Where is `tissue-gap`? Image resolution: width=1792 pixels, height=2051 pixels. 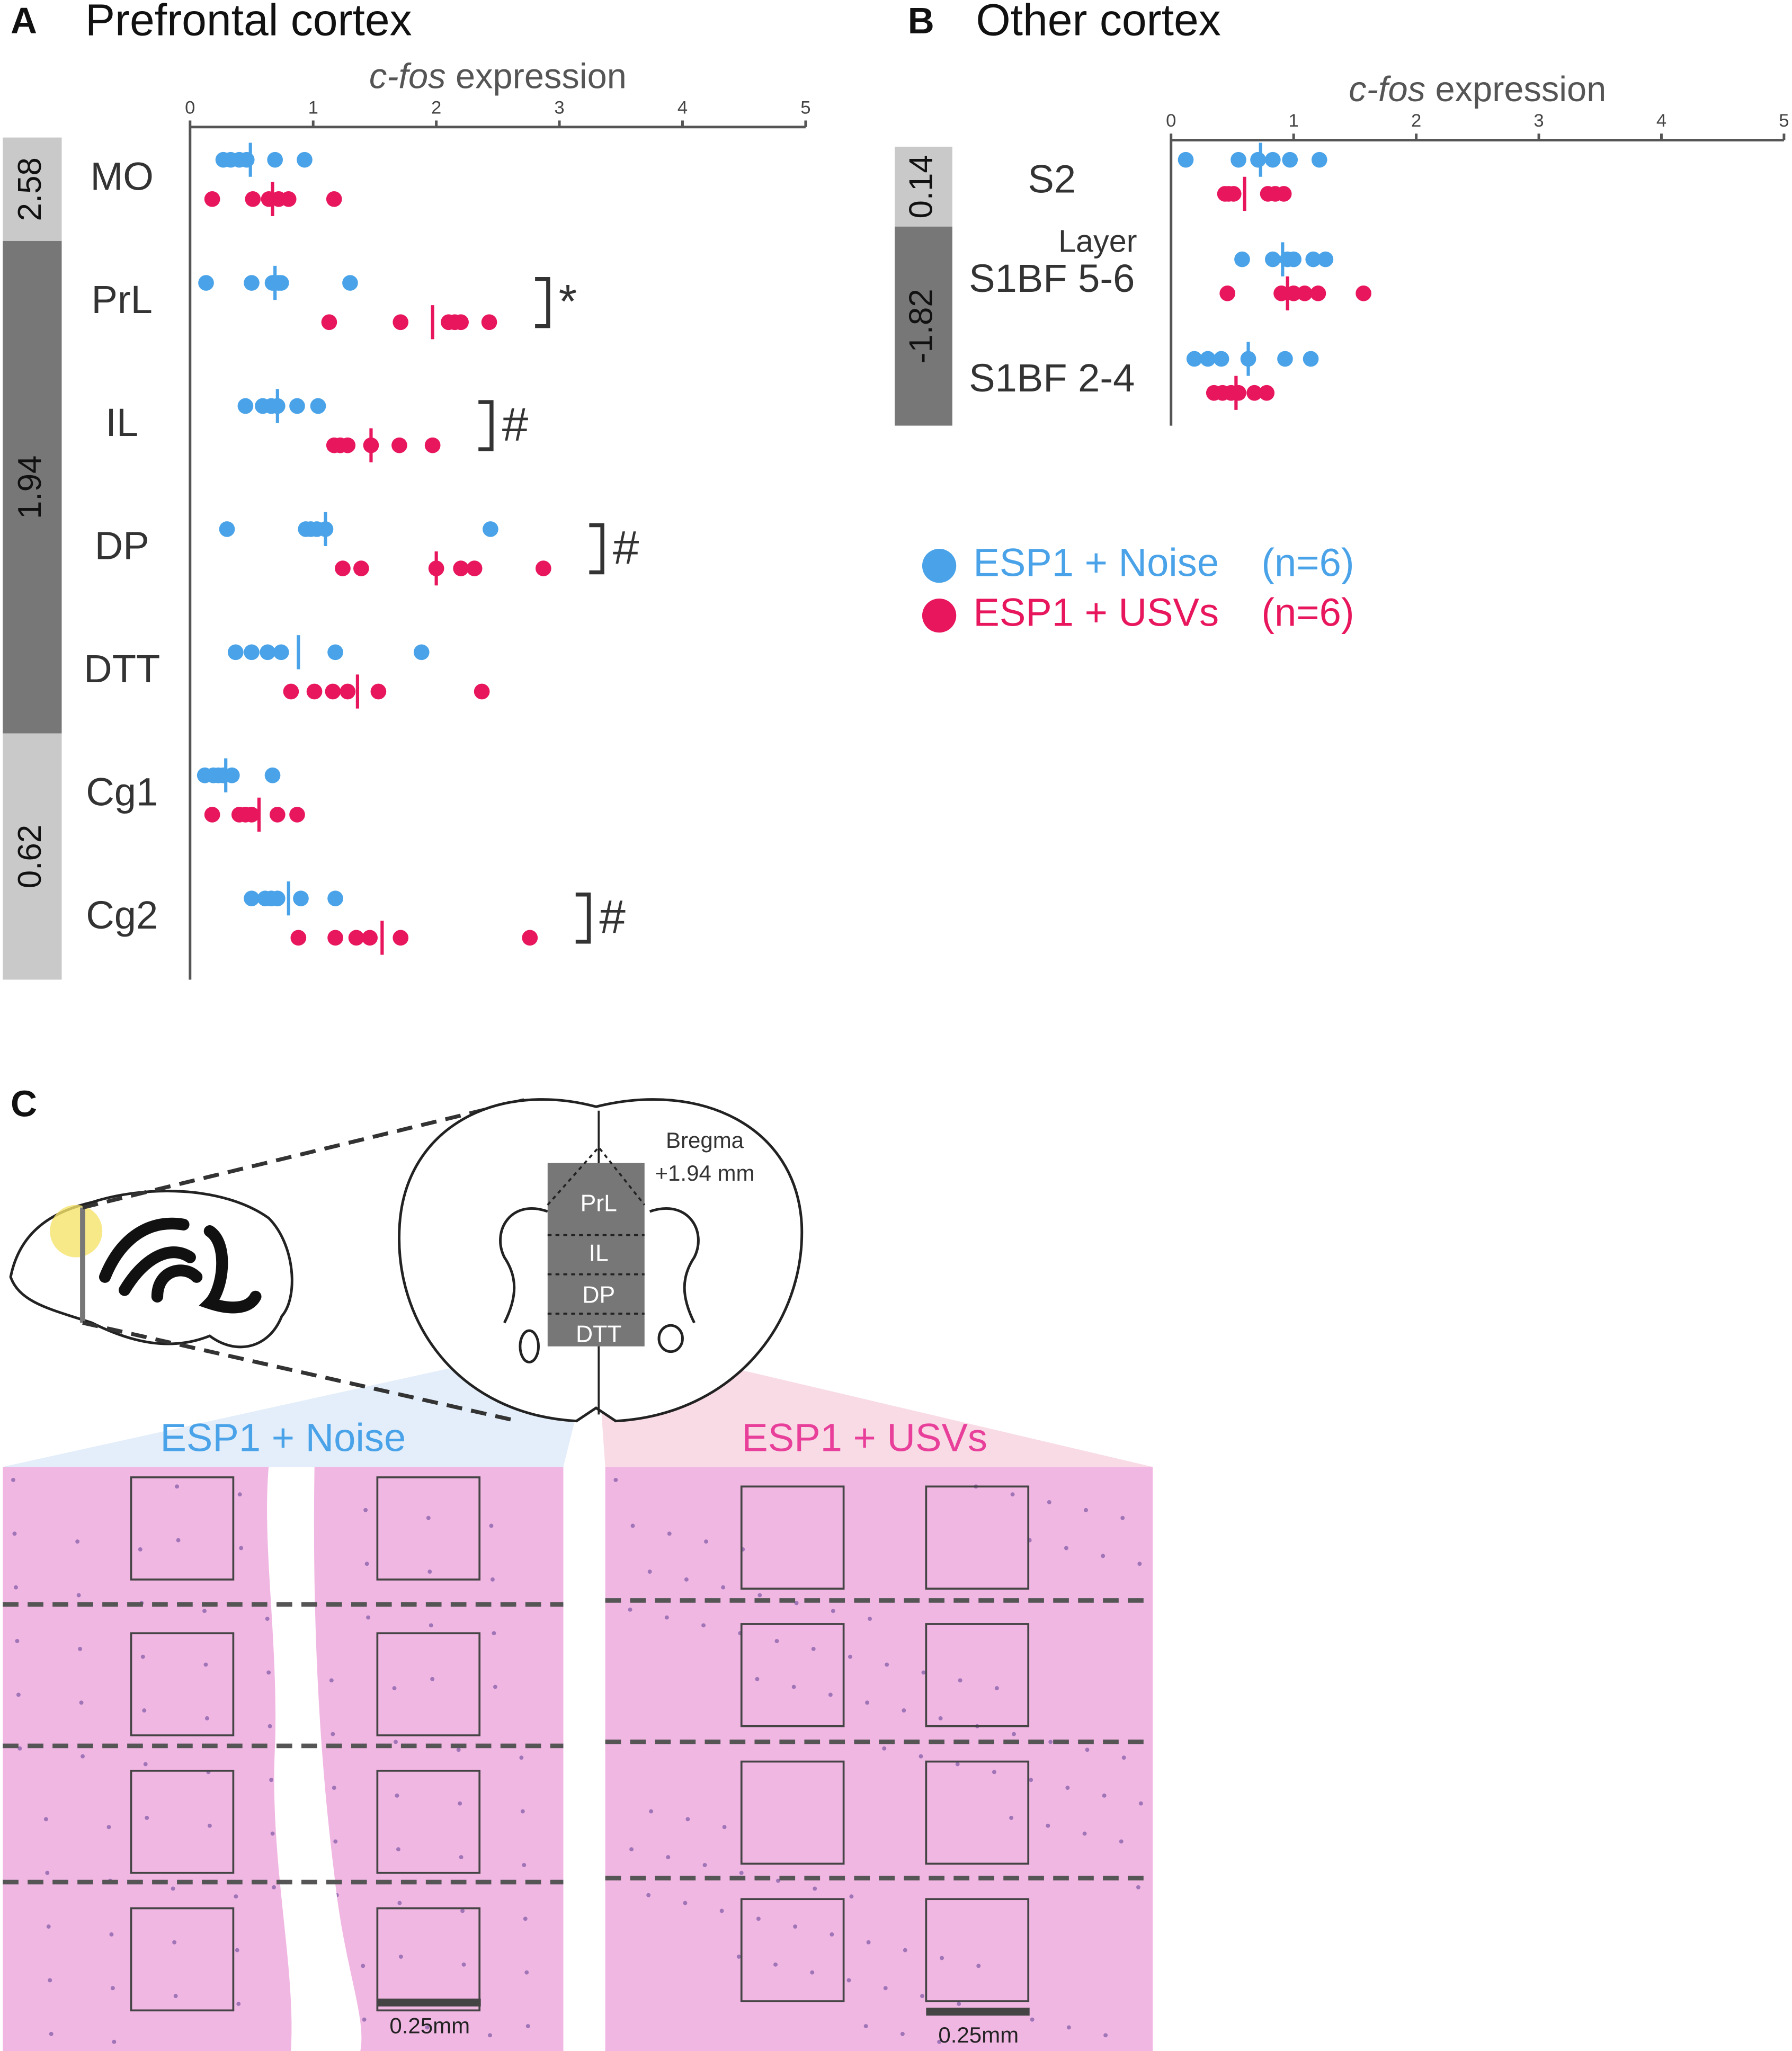 tissue-gap is located at coordinates (314, 1759).